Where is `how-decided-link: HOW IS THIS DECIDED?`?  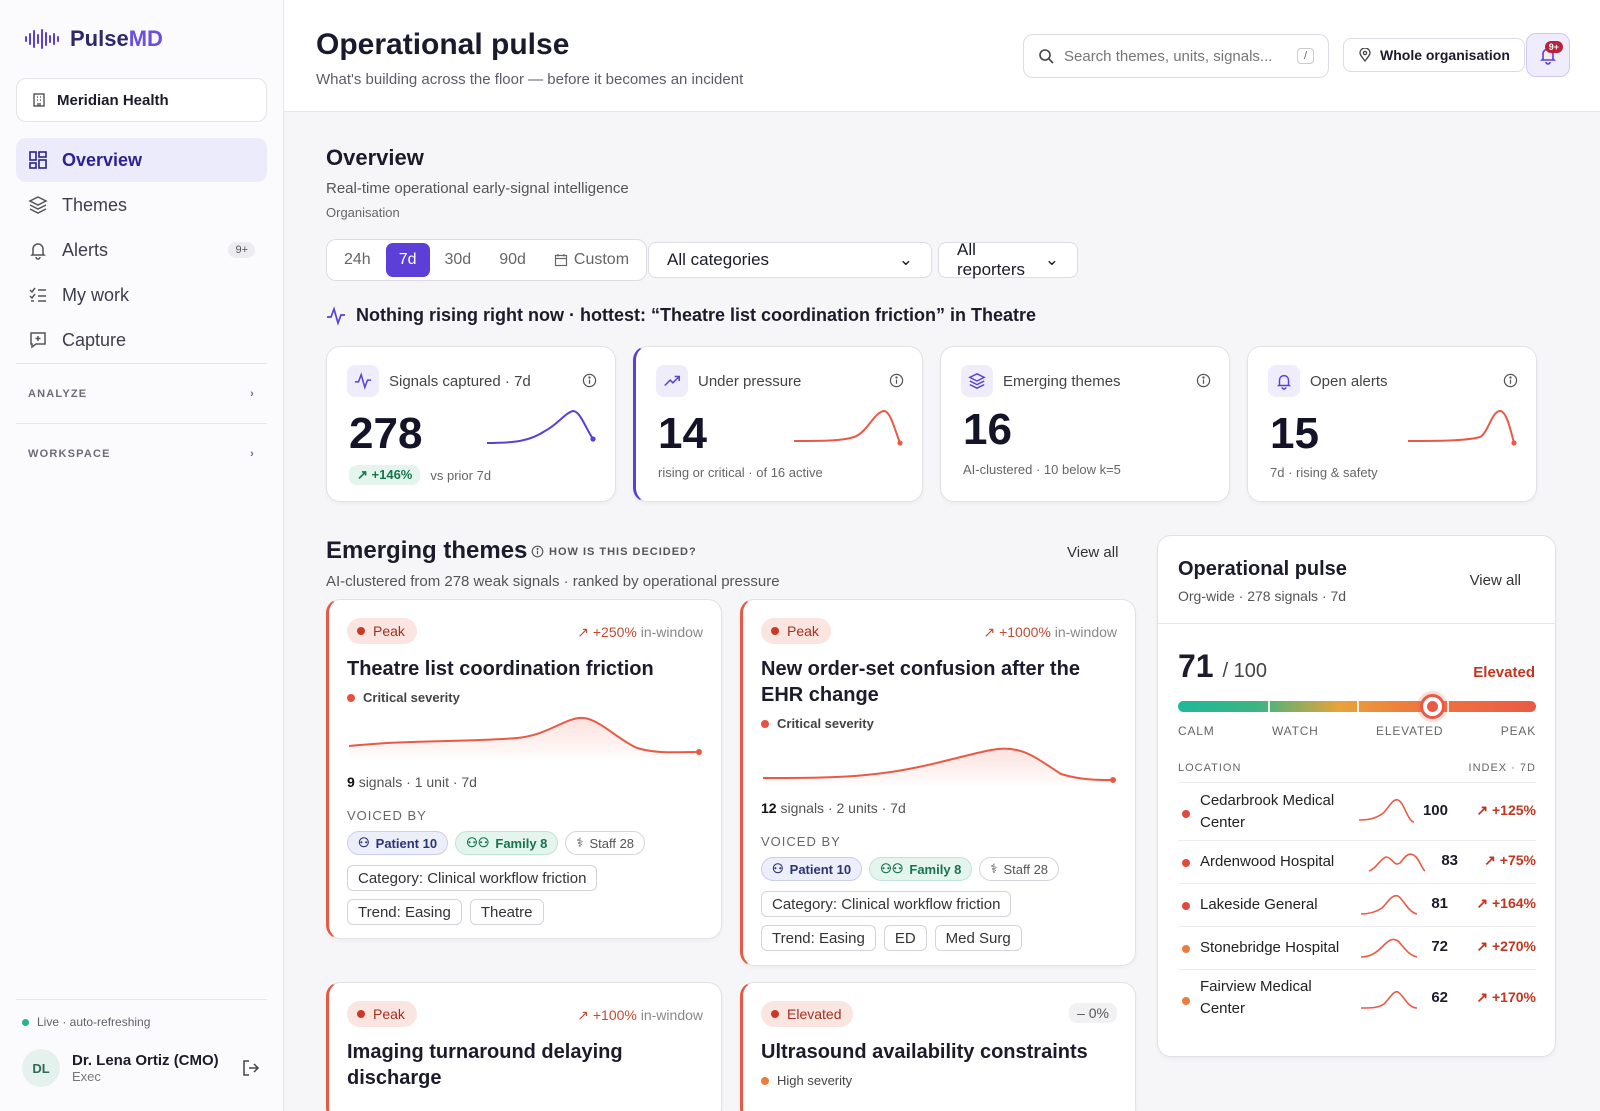 how-decided-link: HOW IS THIS DECIDED? is located at coordinates (614, 551).